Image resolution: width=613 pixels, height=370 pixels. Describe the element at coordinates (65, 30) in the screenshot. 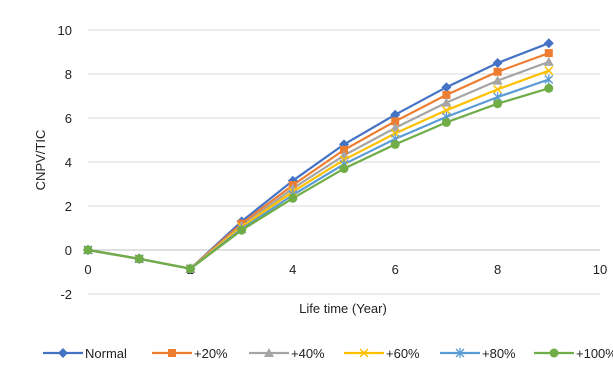

I see `y-tick-label: 10` at that location.